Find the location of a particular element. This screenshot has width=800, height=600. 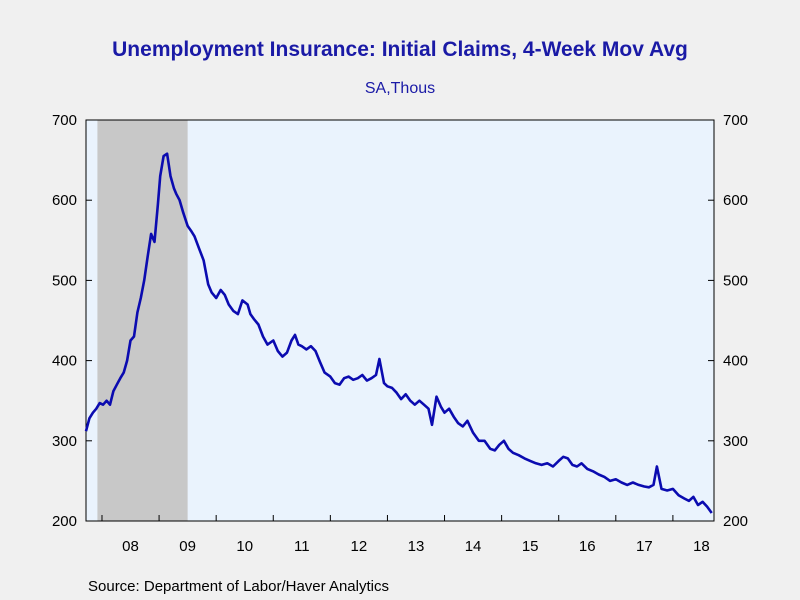

x-tick-label: 16 is located at coordinates (587, 546).